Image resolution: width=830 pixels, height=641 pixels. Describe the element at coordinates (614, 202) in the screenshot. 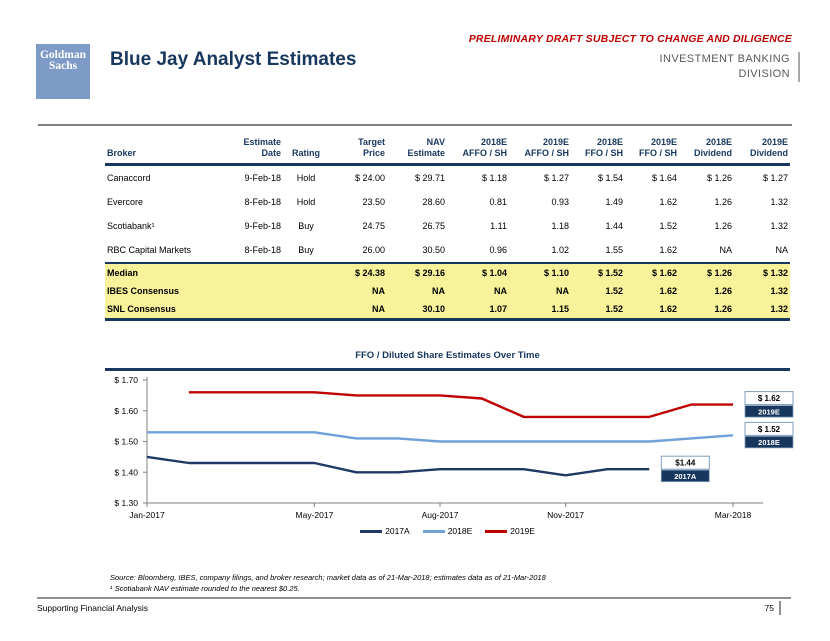

I see `table-cell: 1.49` at that location.